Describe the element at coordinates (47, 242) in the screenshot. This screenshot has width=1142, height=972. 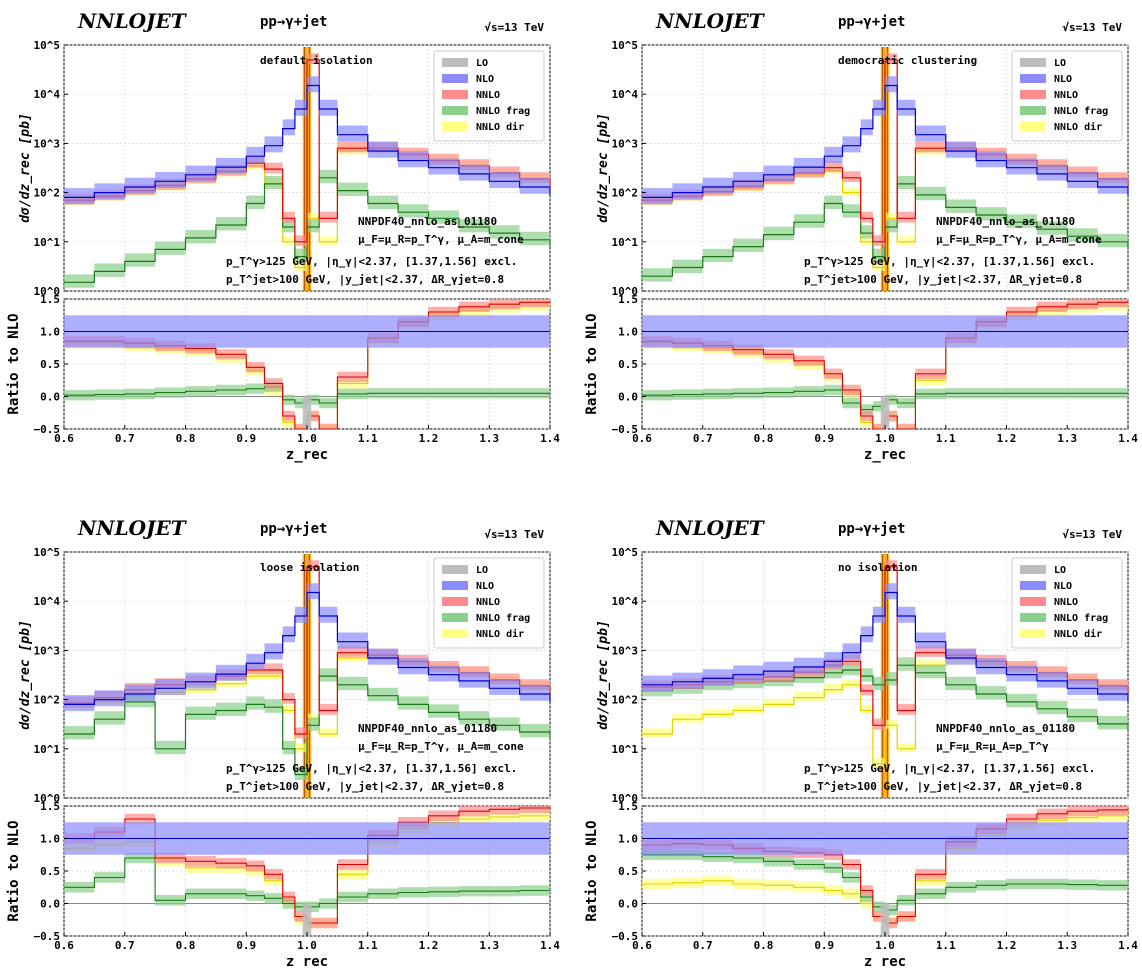
I see `y-tick-label: 10^1` at that location.